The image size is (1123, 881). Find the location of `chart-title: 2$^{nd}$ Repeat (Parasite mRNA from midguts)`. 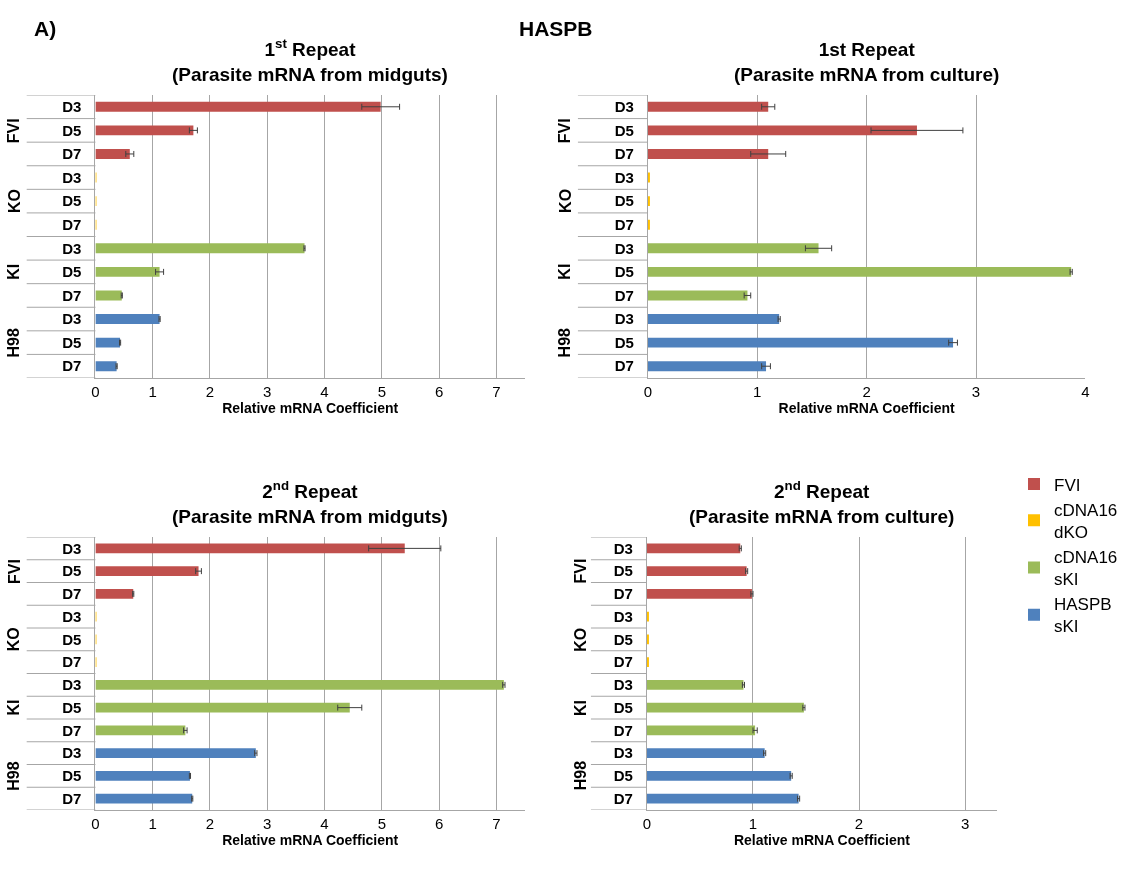

chart-title: 2$^{nd}$ Repeat (Parasite mRNA from midguts) is located at coordinates (310, 502).